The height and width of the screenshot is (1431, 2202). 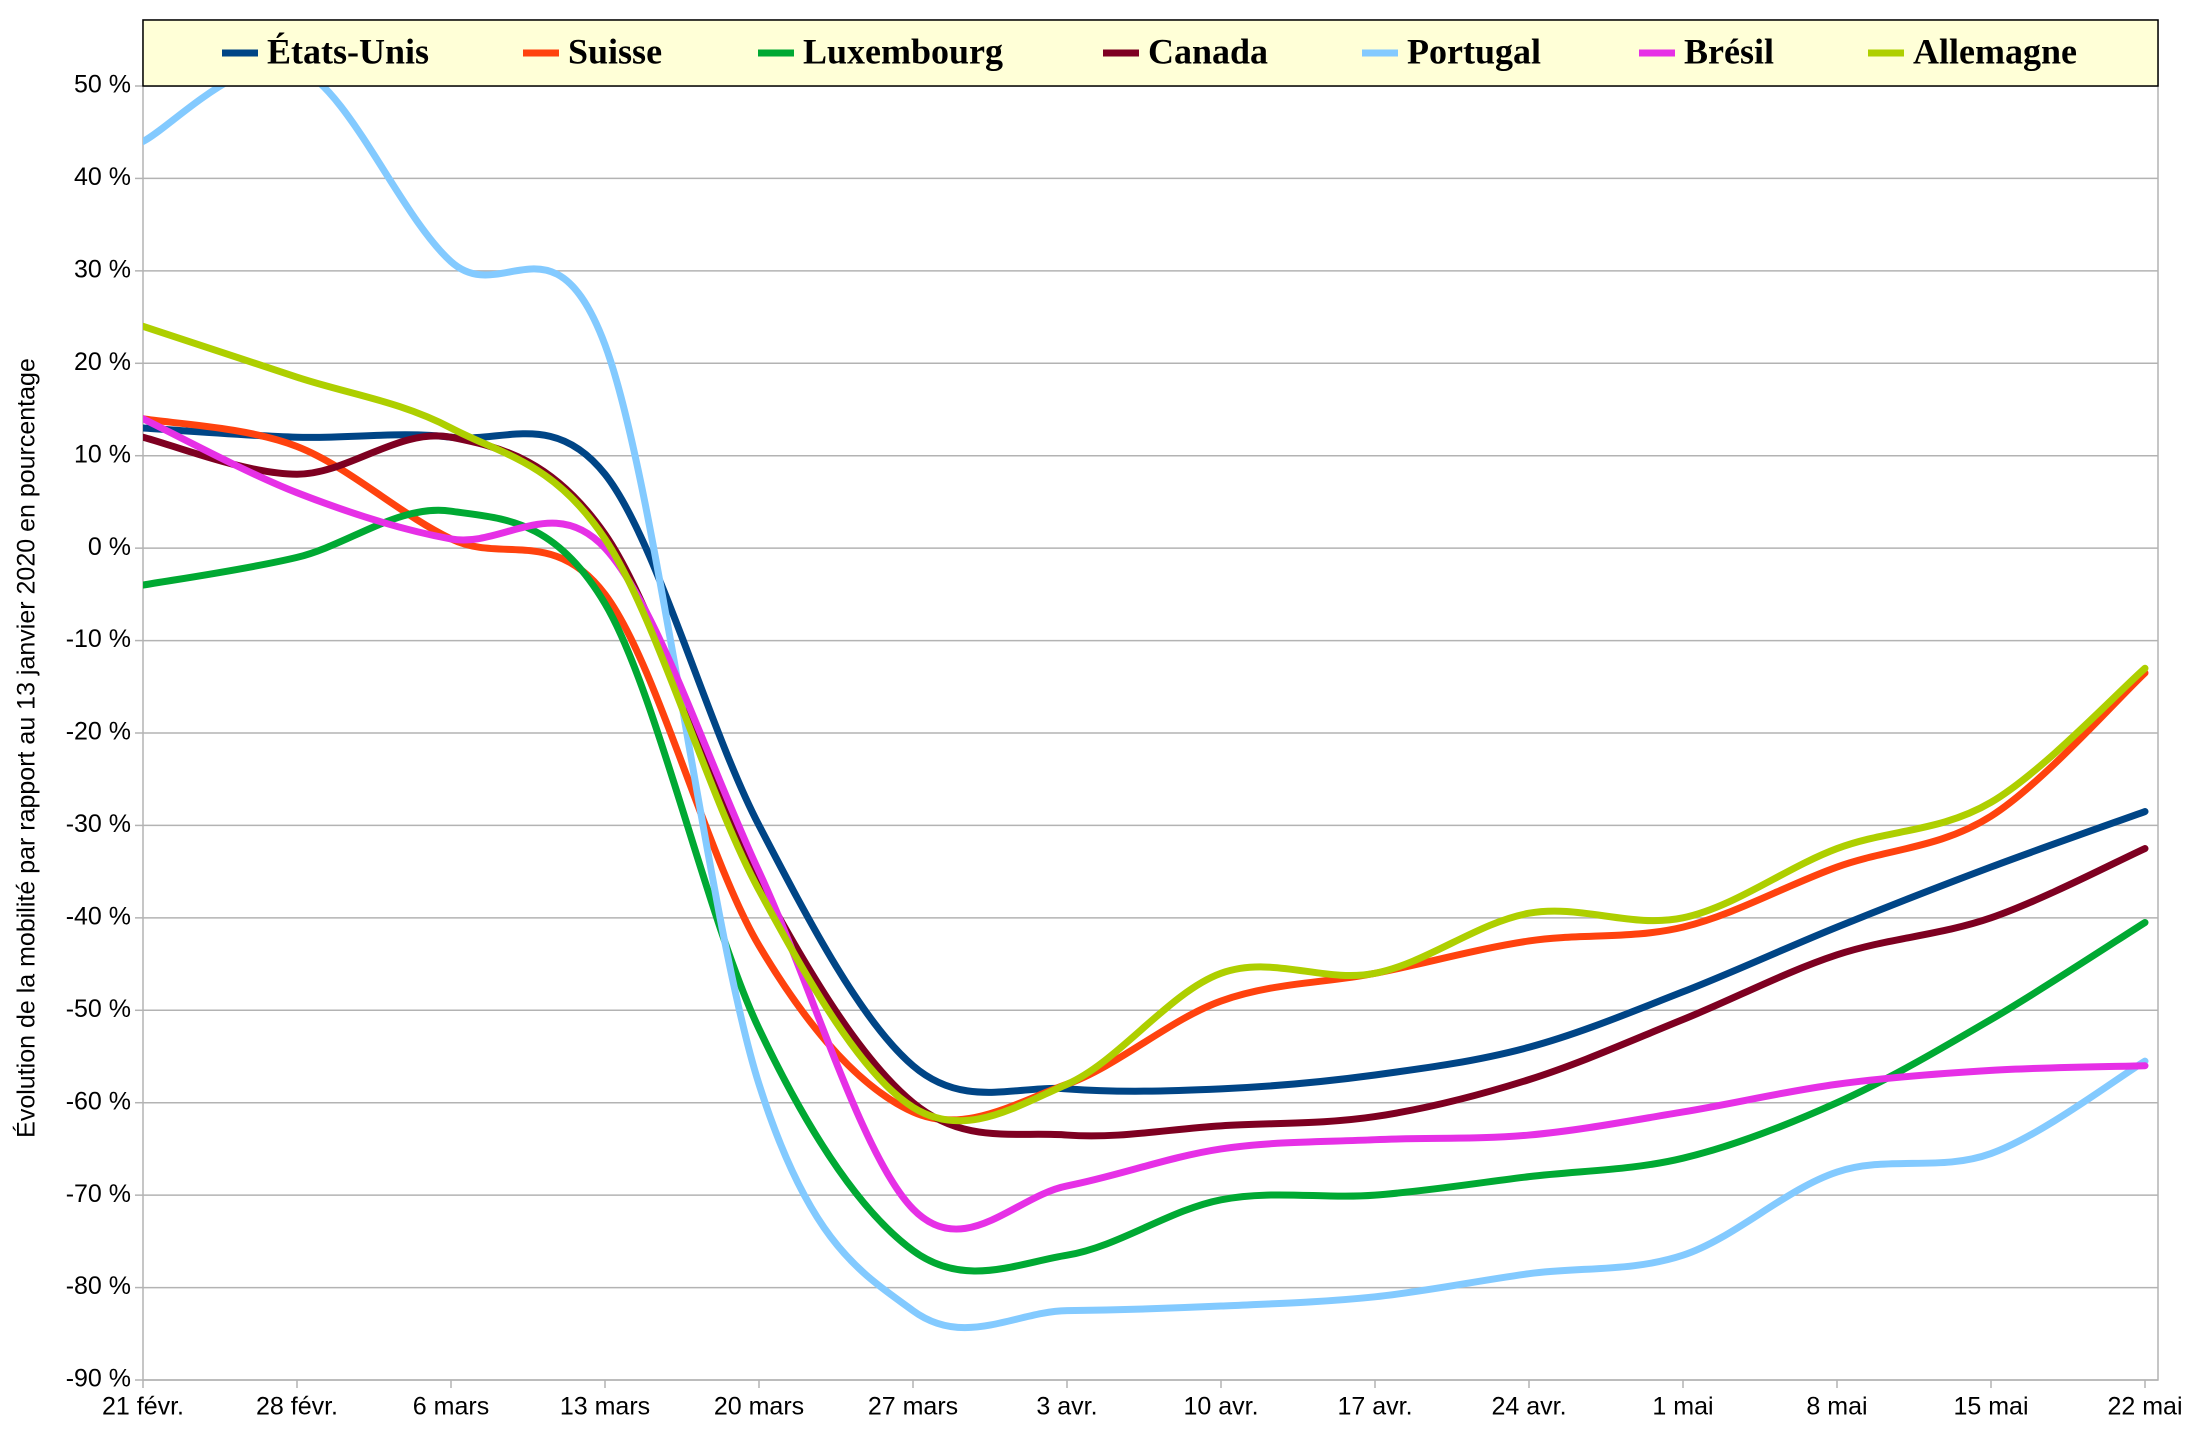 I want to click on y-tick-label: -50 %, so click(x=98, y=1009).